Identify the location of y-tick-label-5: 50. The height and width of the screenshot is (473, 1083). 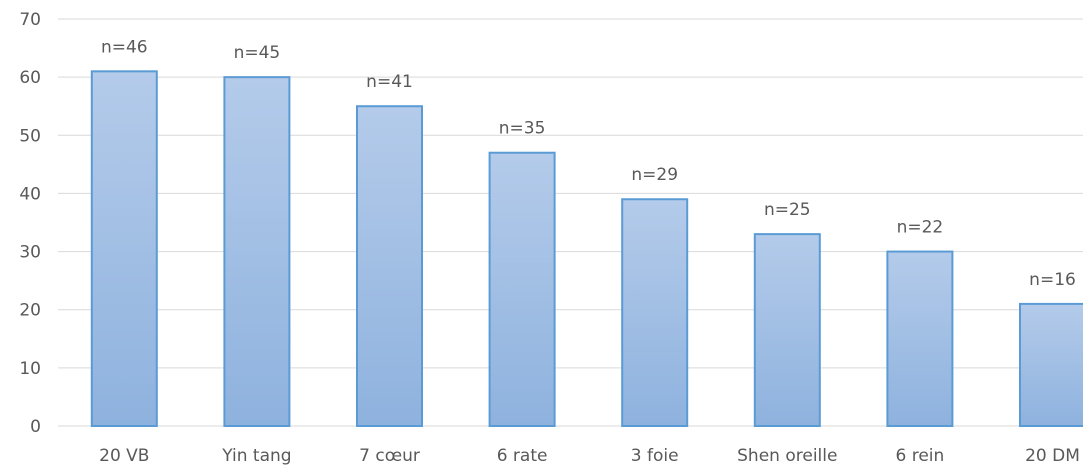
(30, 136).